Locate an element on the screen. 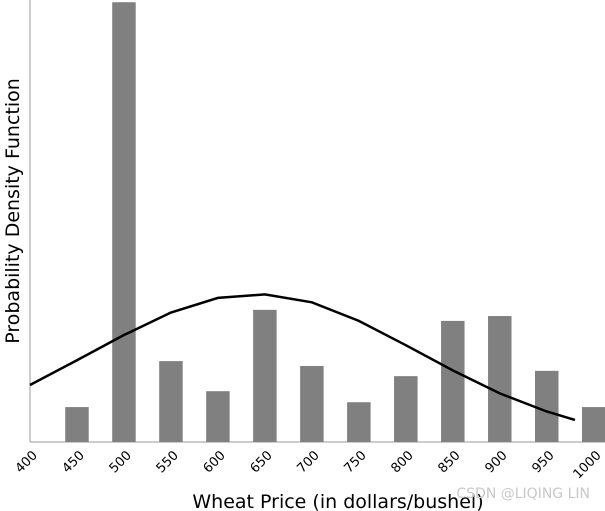  x-tick-label: 450 is located at coordinates (74, 462).